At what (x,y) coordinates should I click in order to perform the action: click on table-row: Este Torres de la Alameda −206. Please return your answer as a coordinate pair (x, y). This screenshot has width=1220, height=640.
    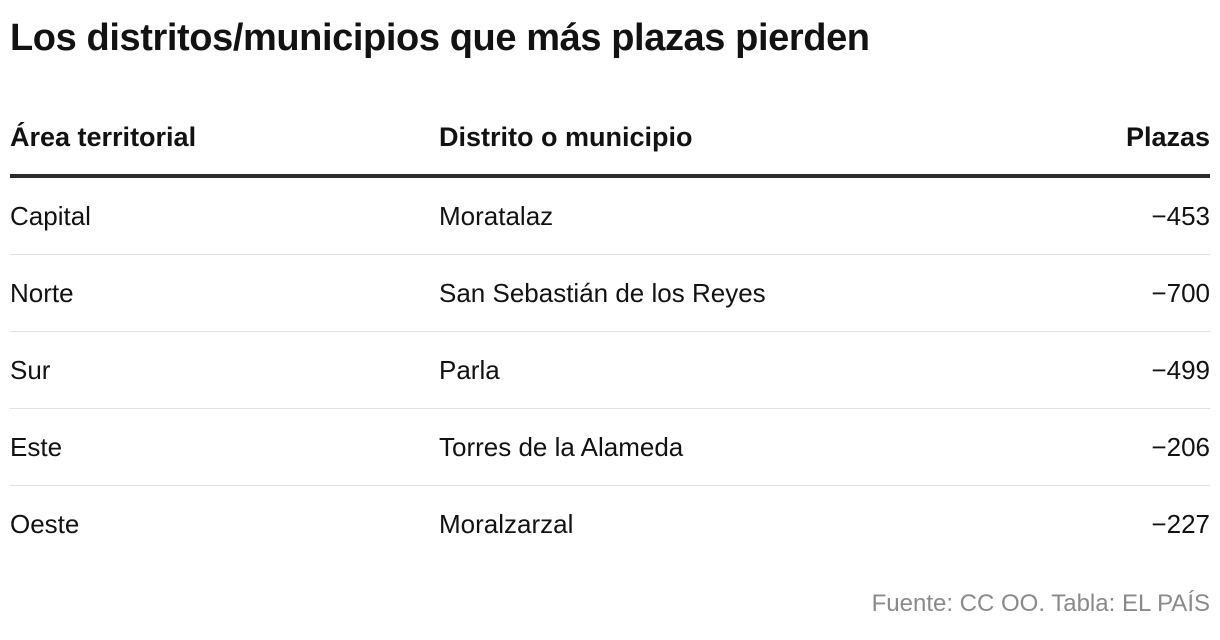
    Looking at the image, I should click on (610, 447).